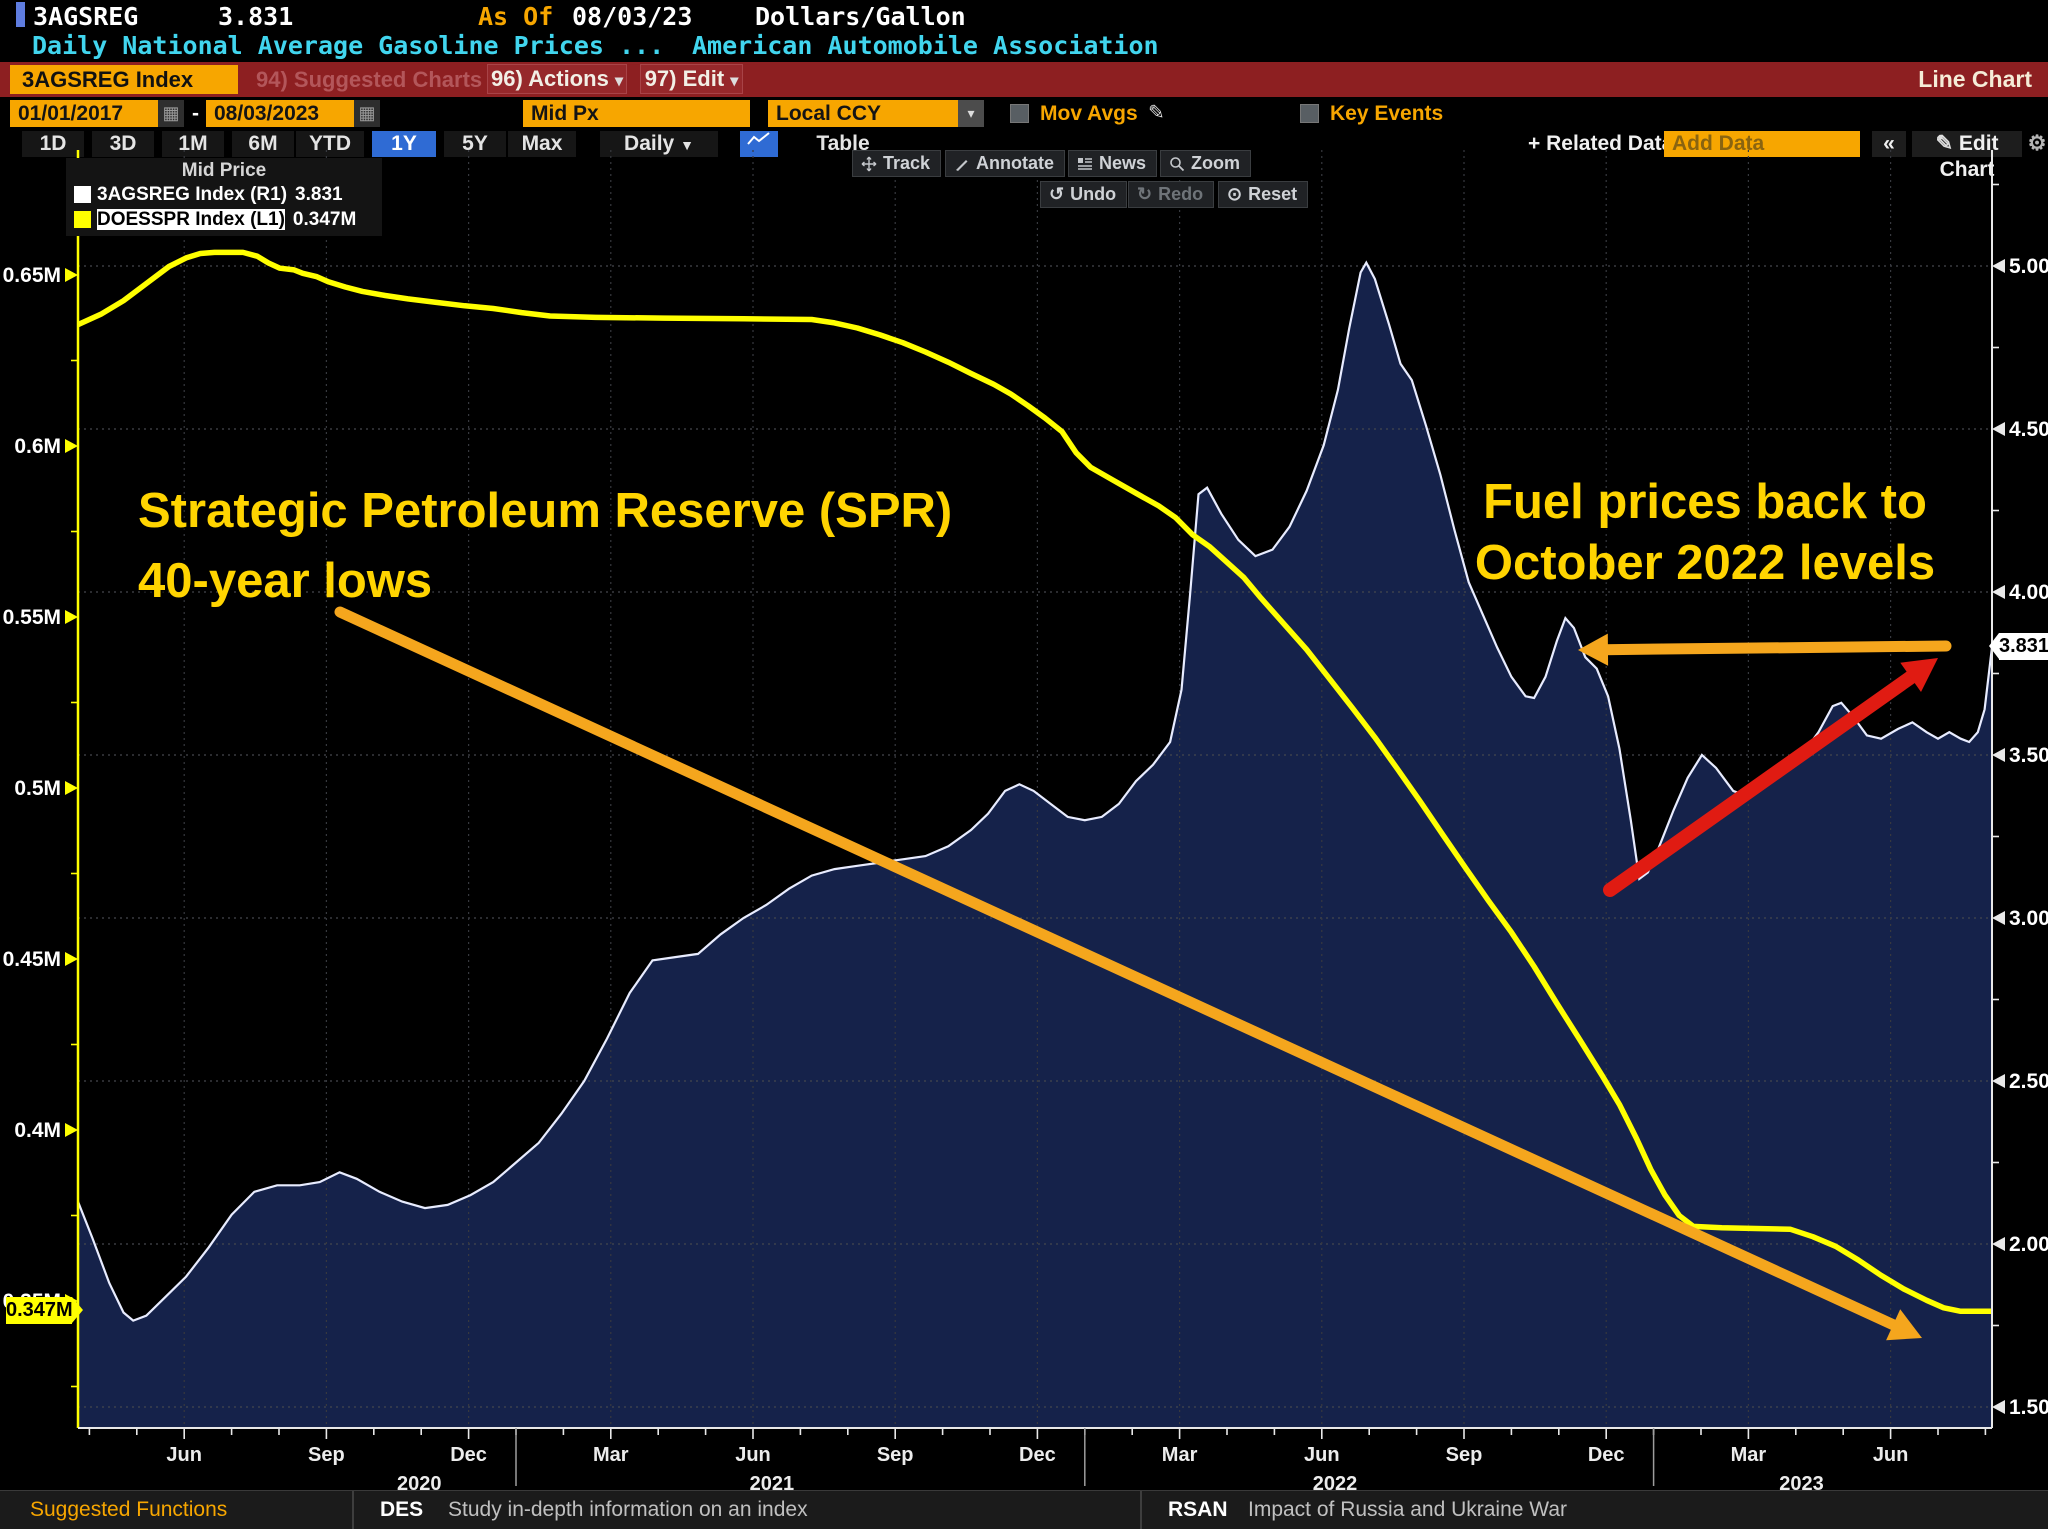  What do you see at coordinates (129, 1509) in the screenshot?
I see `suggested-functions-label: Suggested Functions` at bounding box center [129, 1509].